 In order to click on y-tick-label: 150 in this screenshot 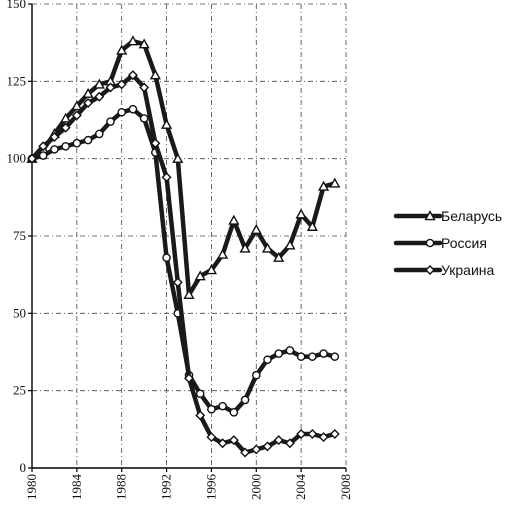, I will do `click(17, 5)`.